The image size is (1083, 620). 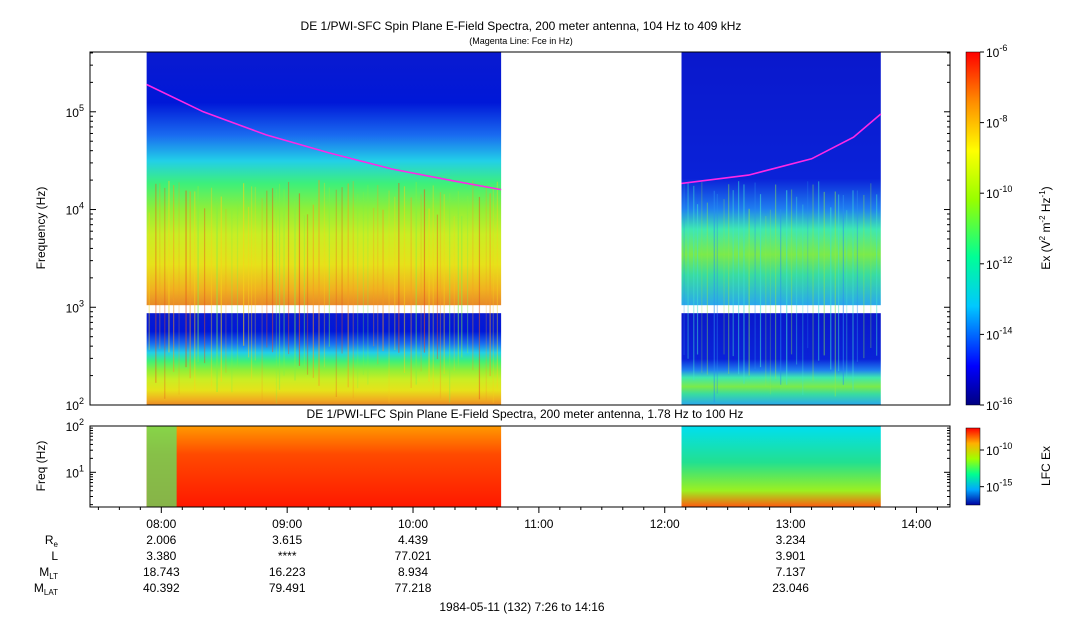 I want to click on lfc-colorbar-label: LFC Ex, so click(x=1046, y=466).